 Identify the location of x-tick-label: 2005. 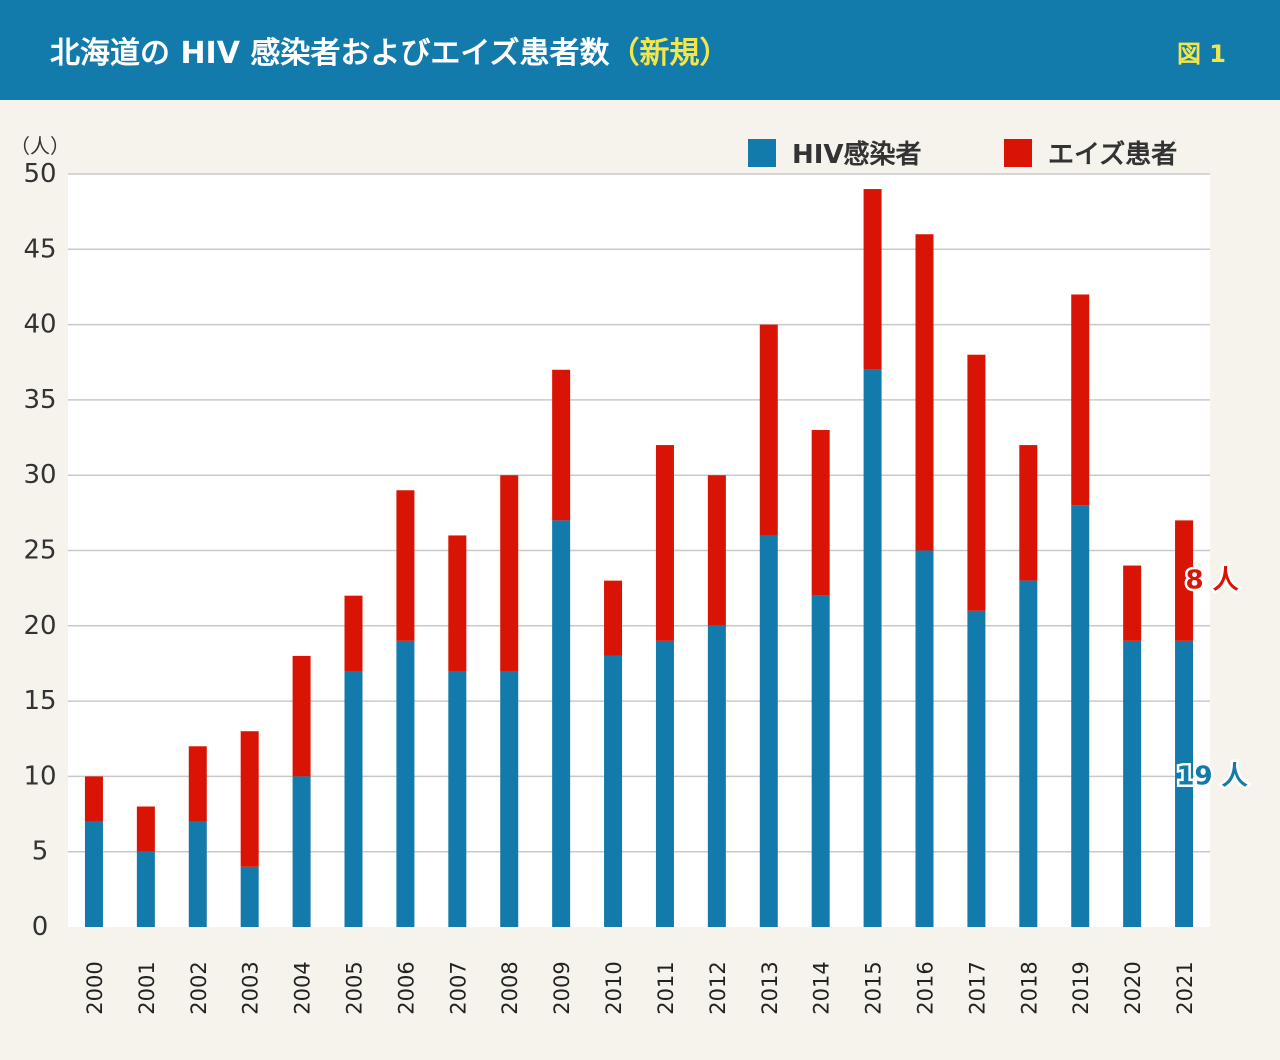
(355, 987).